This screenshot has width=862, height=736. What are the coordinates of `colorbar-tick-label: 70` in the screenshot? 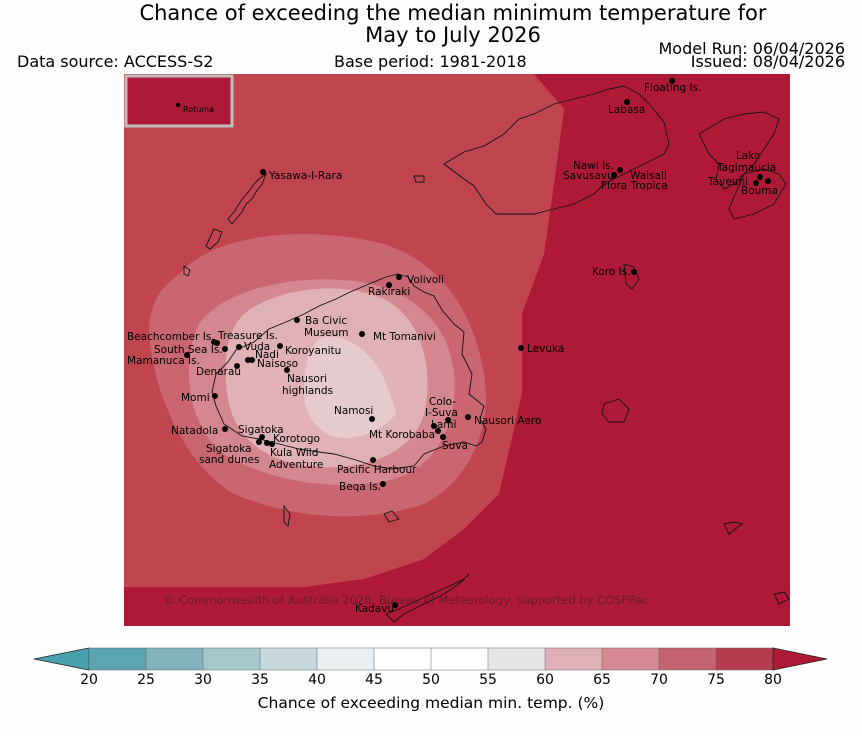 It's located at (659, 680).